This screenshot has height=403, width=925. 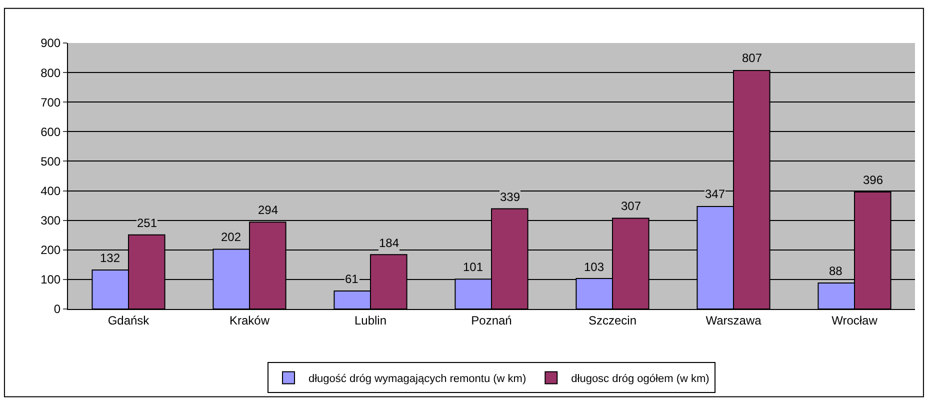 What do you see at coordinates (249, 320) in the screenshot?
I see `x-tick-label: Kraków` at bounding box center [249, 320].